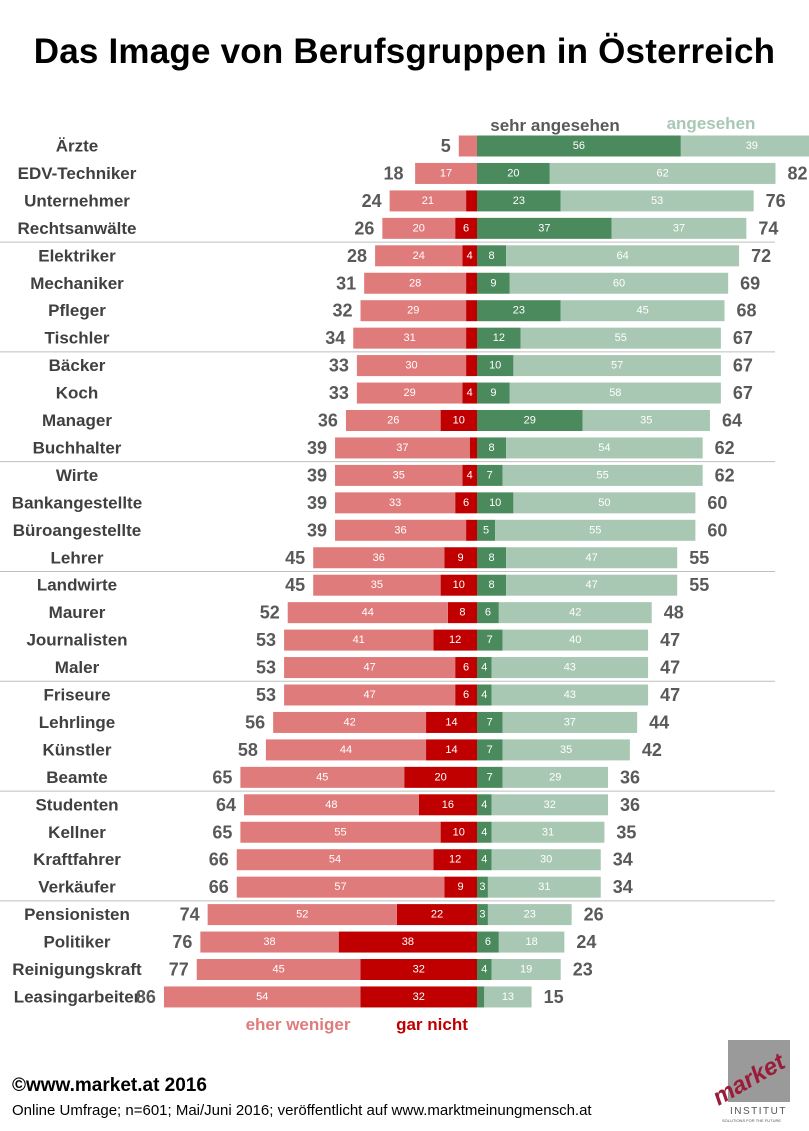 The height and width of the screenshot is (1131, 809). Describe the element at coordinates (346, 283) in the screenshot. I see `total-negative: 31` at that location.